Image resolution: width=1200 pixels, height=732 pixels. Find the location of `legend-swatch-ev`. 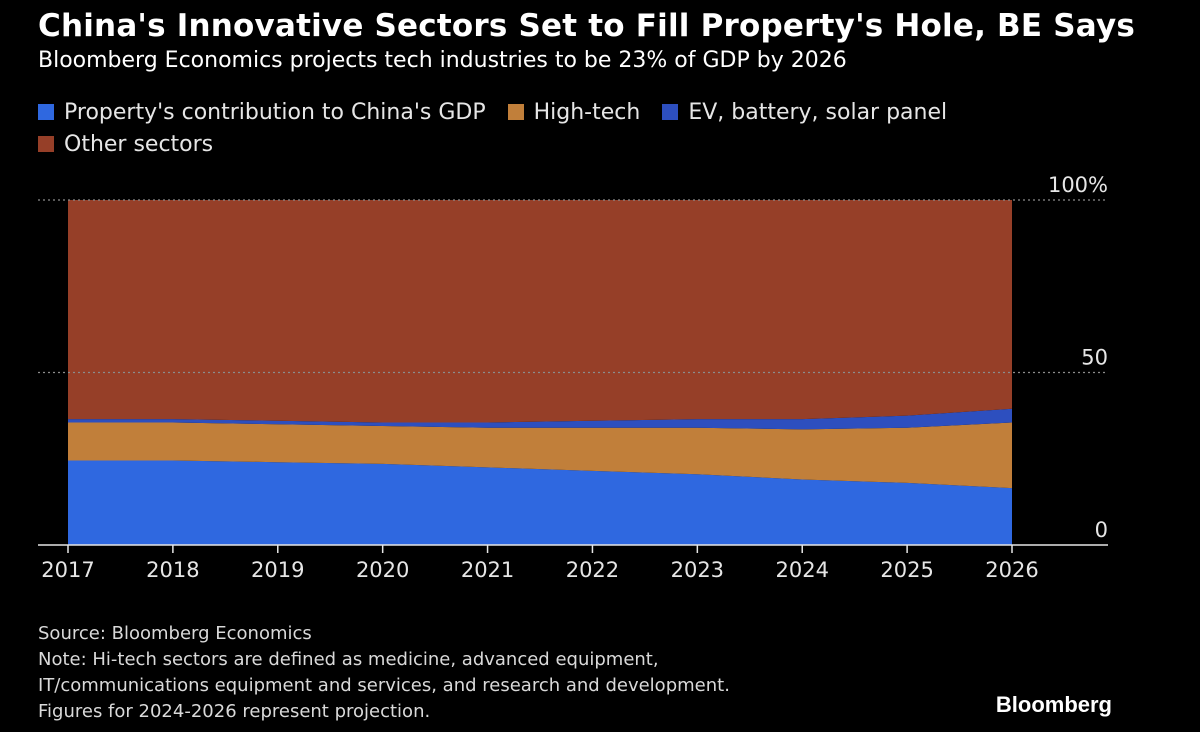

legend-swatch-ev is located at coordinates (670, 112).